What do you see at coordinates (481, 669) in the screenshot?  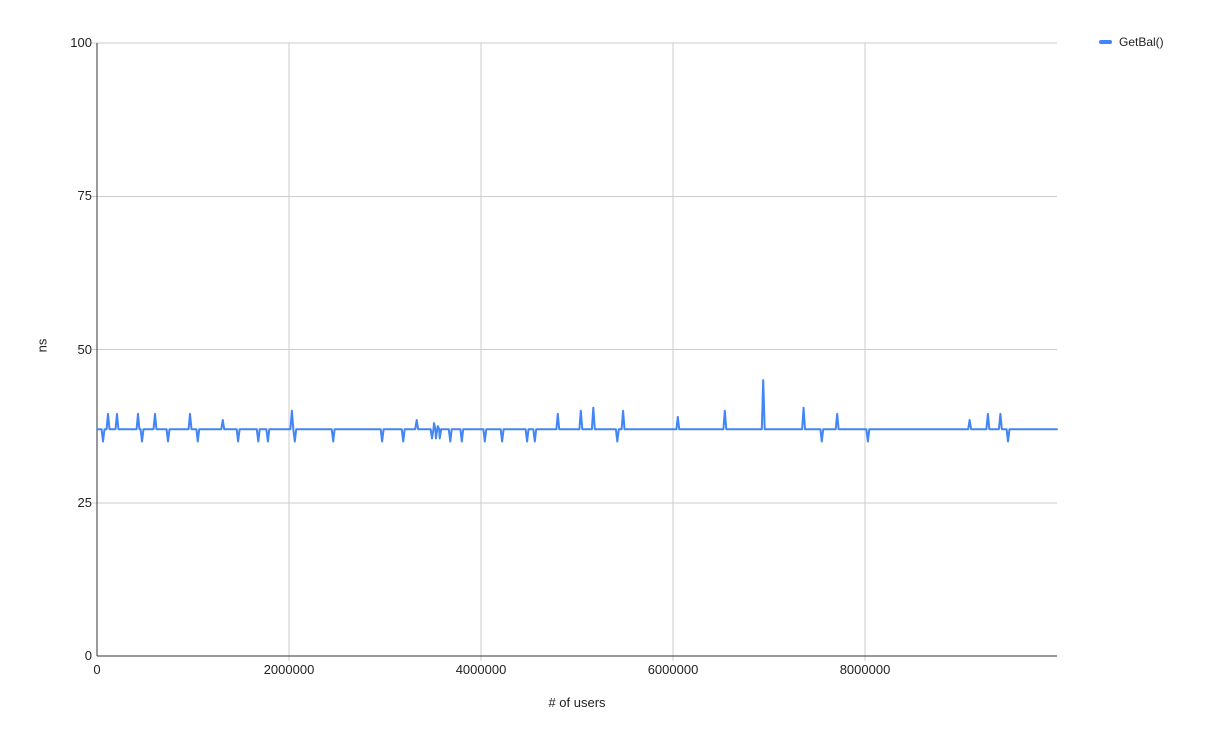 I see `x-axis-tick-label: 4000000` at bounding box center [481, 669].